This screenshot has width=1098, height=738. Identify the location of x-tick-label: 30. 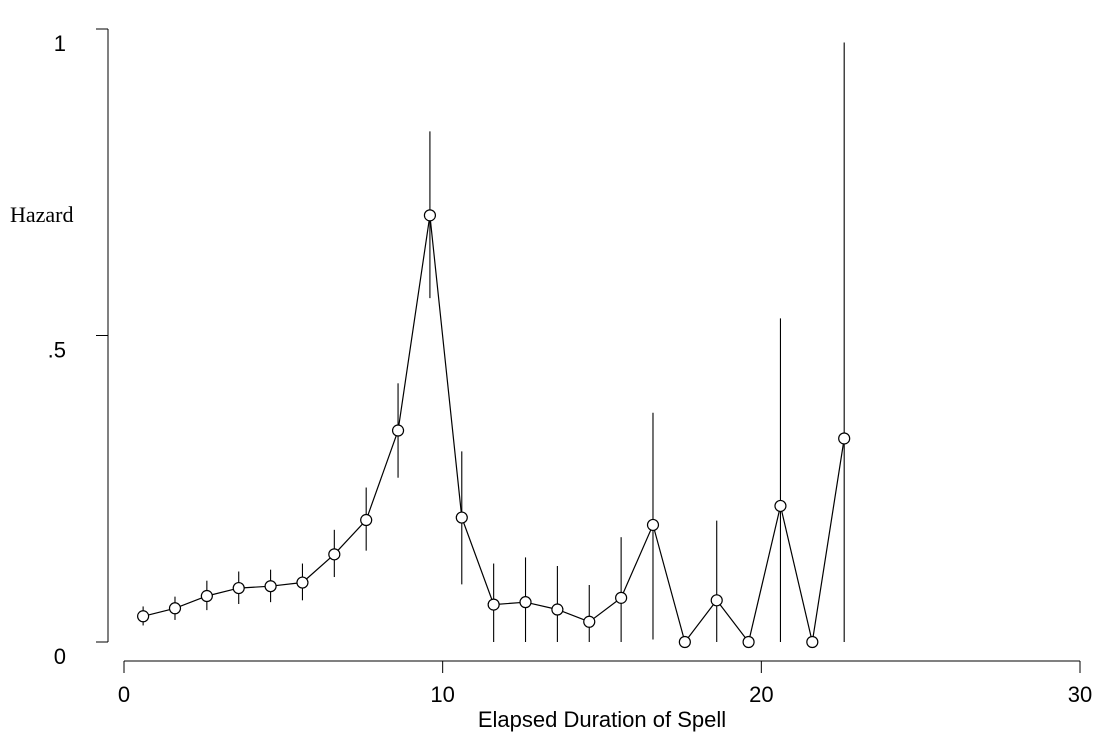
(1080, 694).